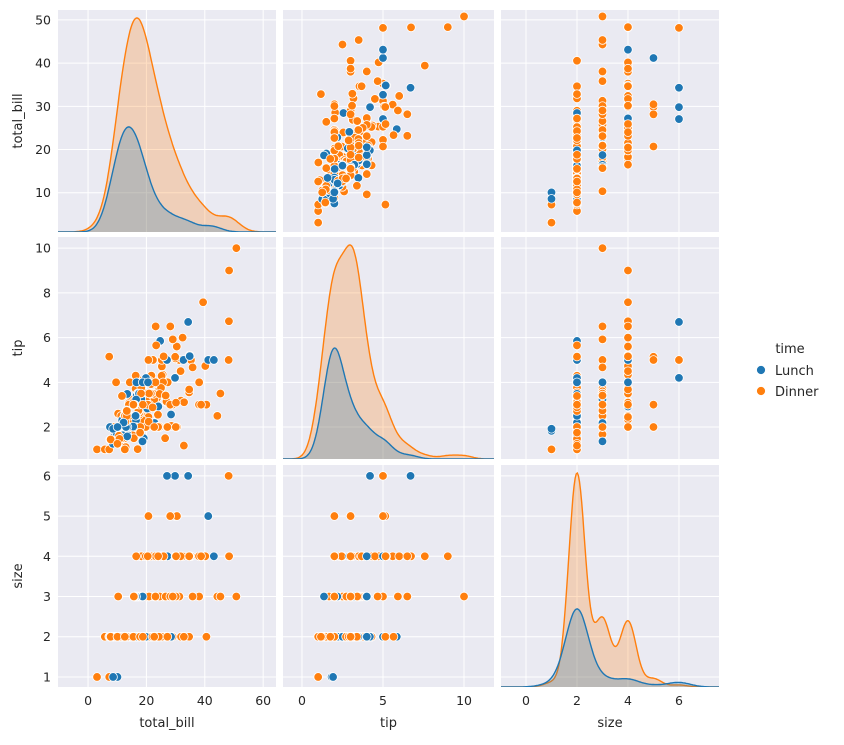  I want to click on kde-fill-lunch, so click(167, 179).